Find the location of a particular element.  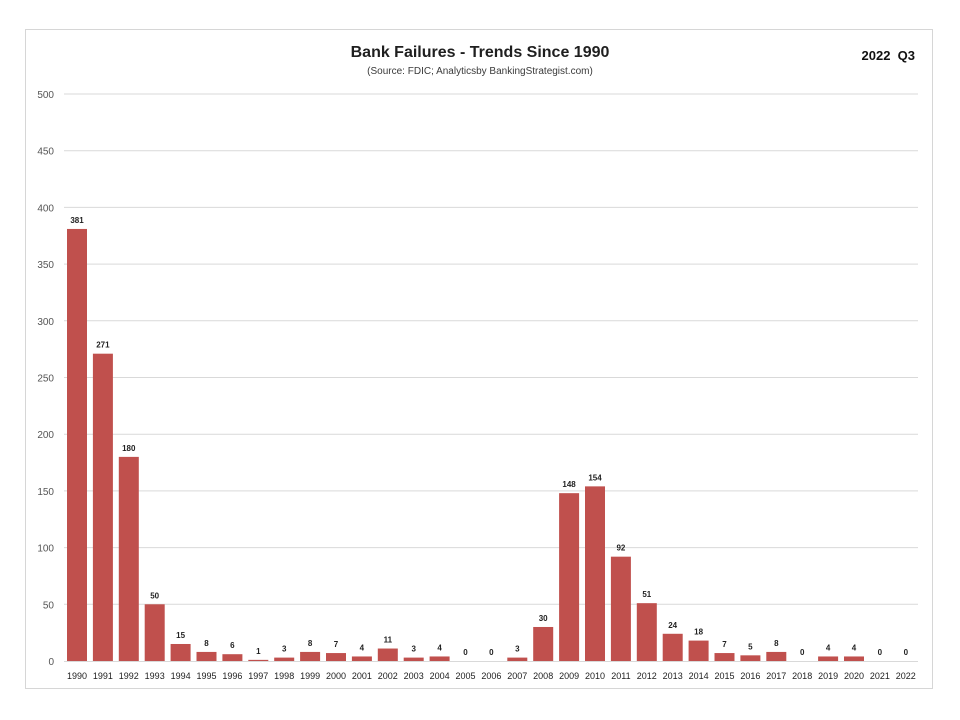

bar-2015 is located at coordinates (724, 657).